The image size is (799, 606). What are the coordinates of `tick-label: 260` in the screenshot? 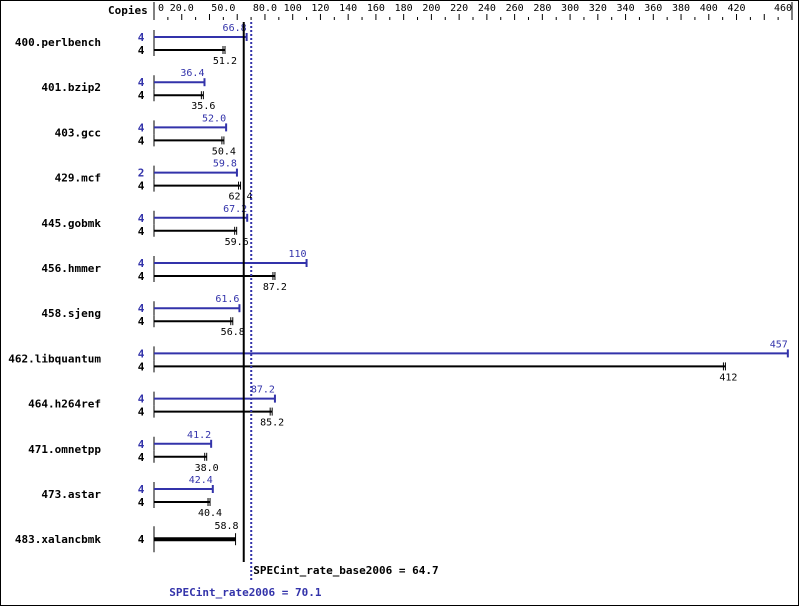 It's located at (515, 8).